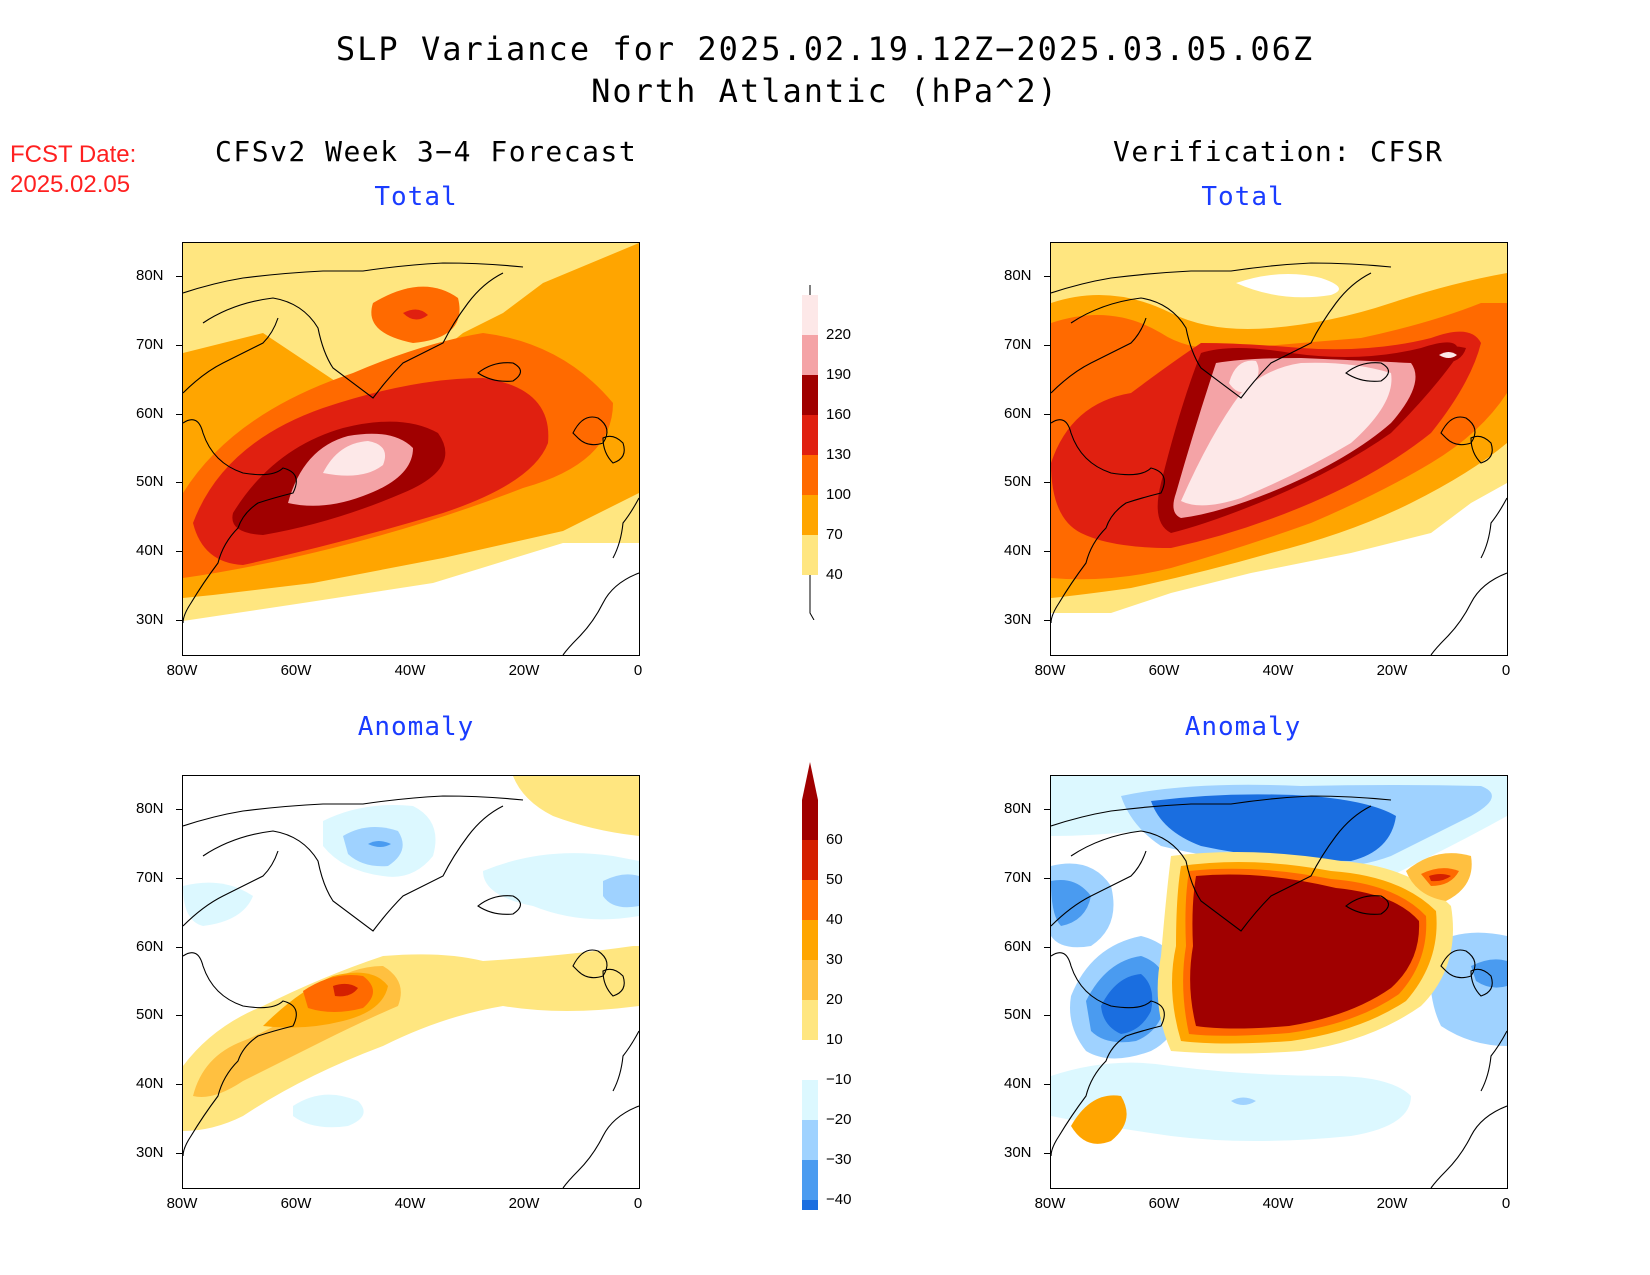 Image resolution: width=1650 pixels, height=1275 pixels. I want to click on forecast-anomaly-lon-label: 60W, so click(296, 1203).